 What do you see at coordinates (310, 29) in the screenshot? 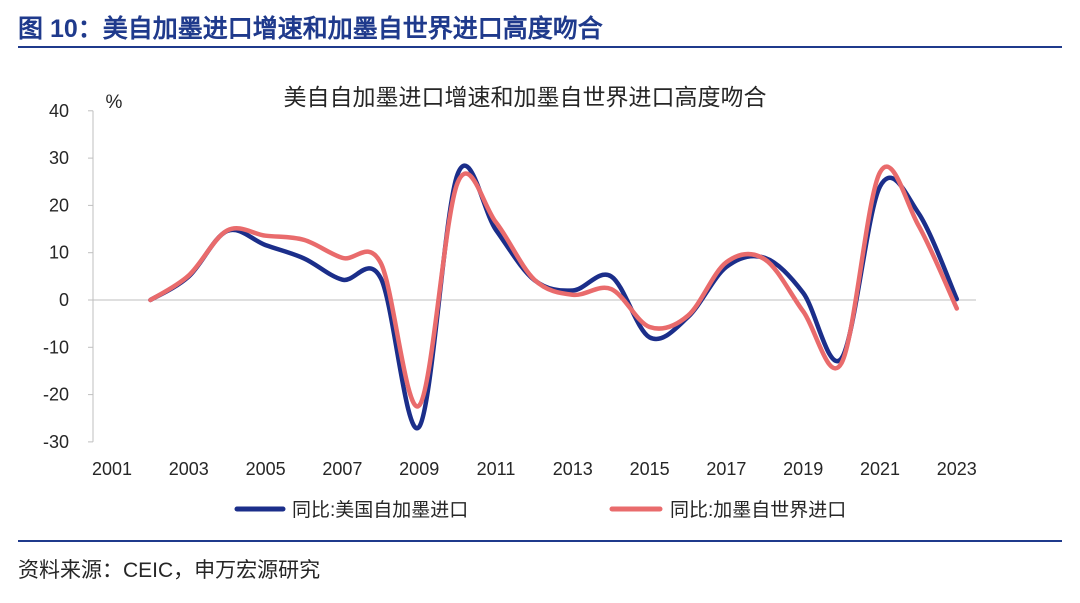
I see `figure-title: 图 10：美自加墨进口增速和加墨自世界进口高度吻合` at bounding box center [310, 29].